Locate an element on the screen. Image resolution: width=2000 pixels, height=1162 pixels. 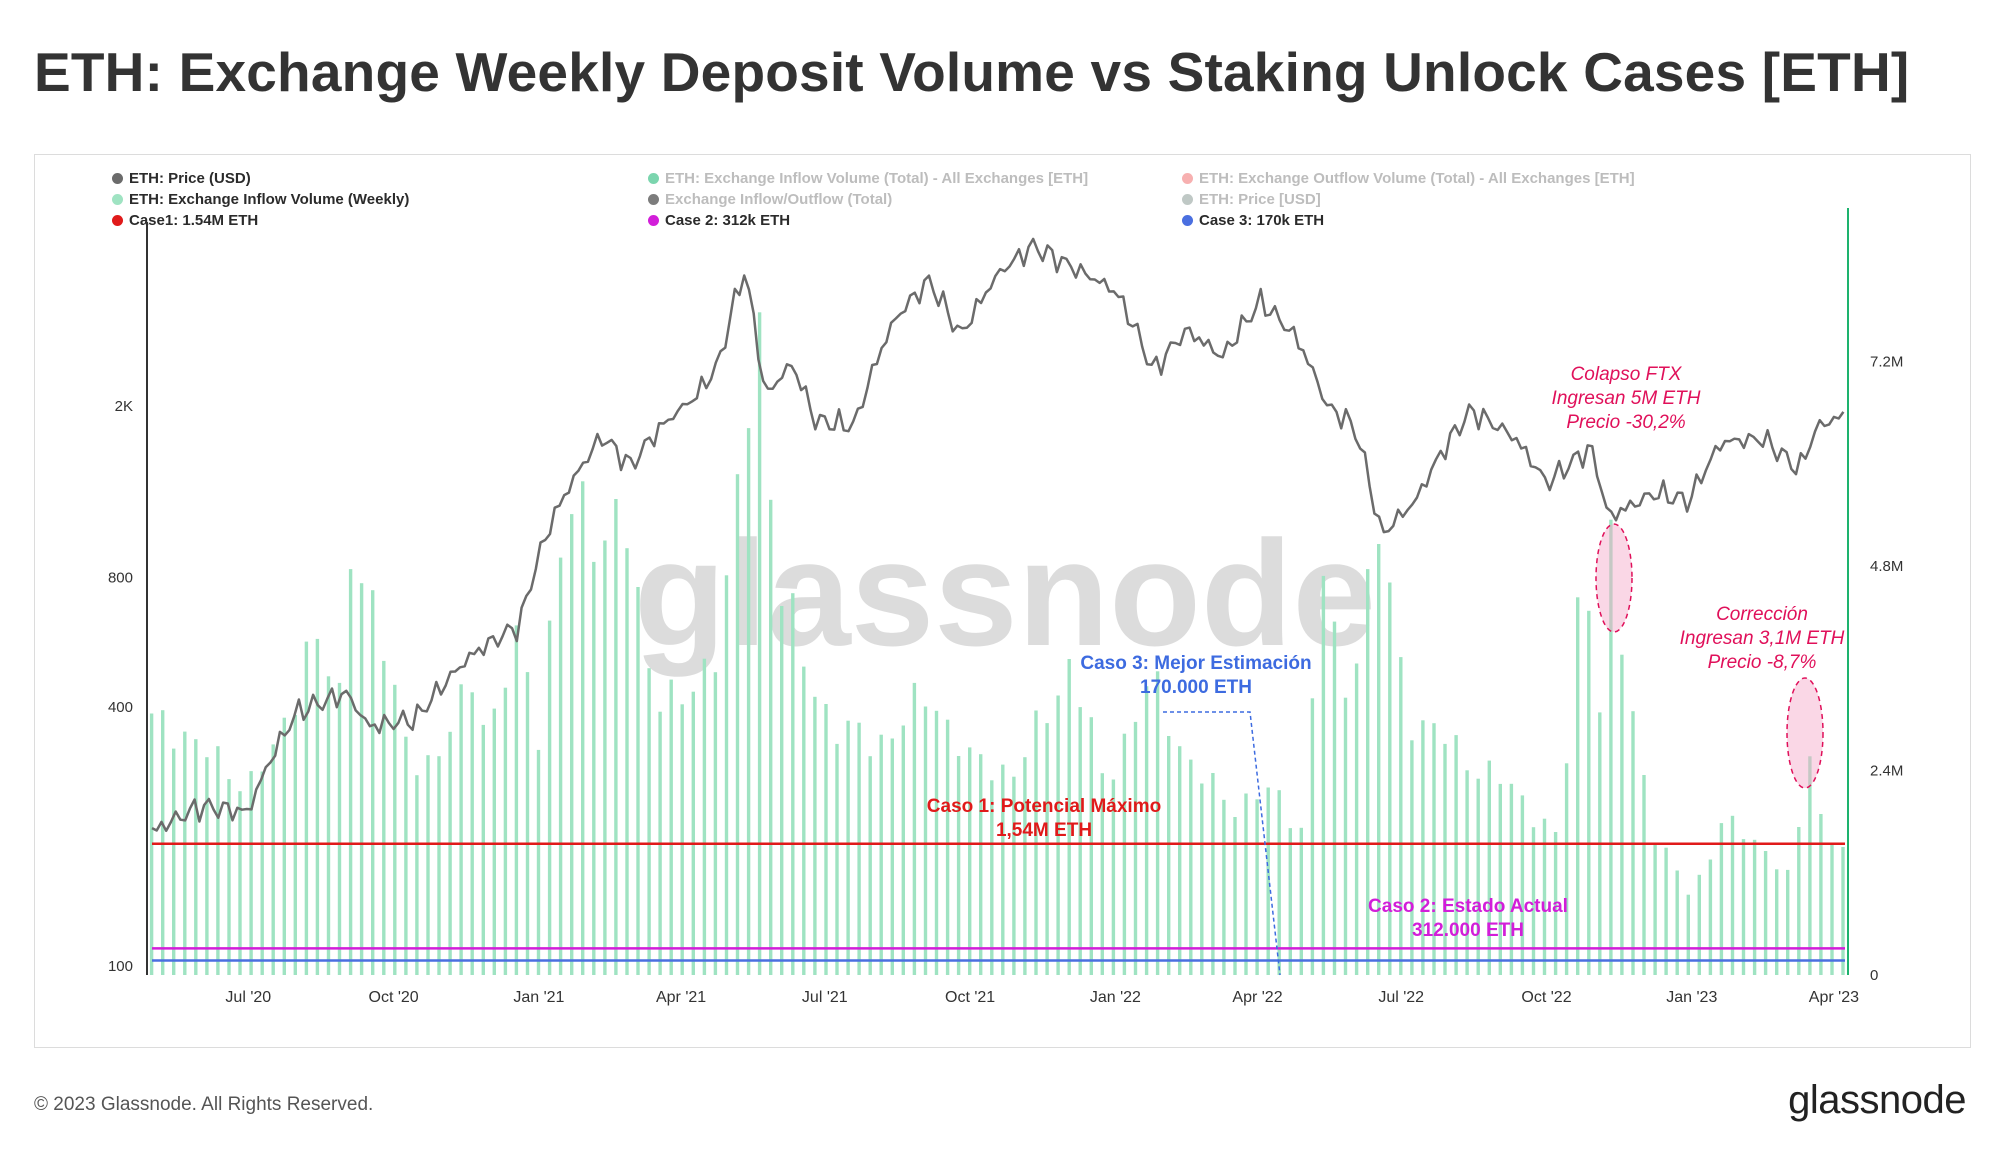
legend-item-case3: Case 3: 170k ETH is located at coordinates (1253, 220).